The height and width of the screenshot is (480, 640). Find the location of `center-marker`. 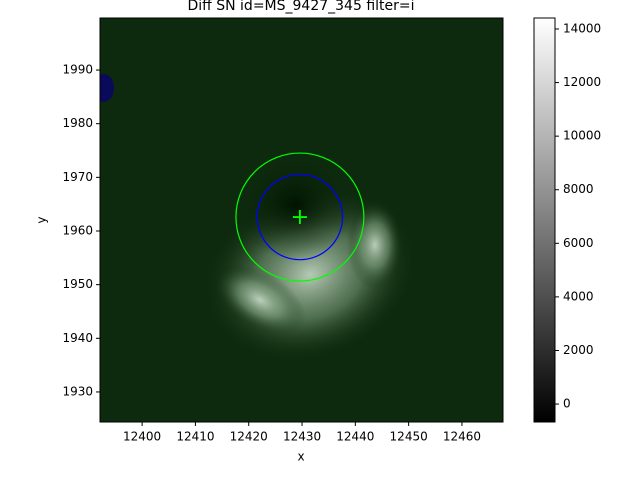

center-marker is located at coordinates (299, 217).